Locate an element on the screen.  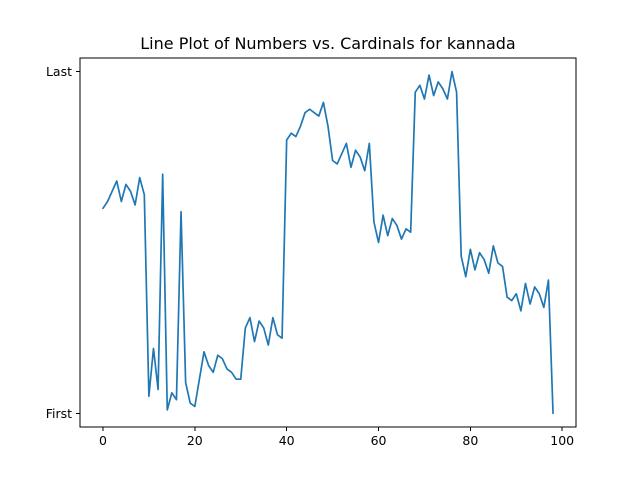
x-tick-label: 80 is located at coordinates (470, 440).